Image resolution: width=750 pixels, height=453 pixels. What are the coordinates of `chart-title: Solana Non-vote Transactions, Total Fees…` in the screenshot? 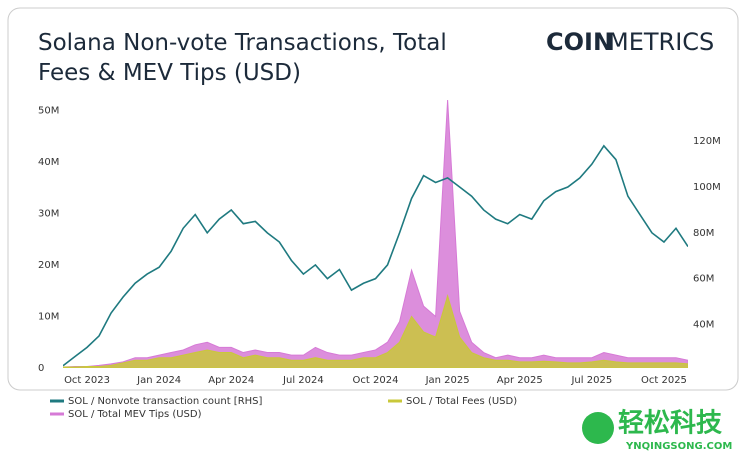 It's located at (242, 58).